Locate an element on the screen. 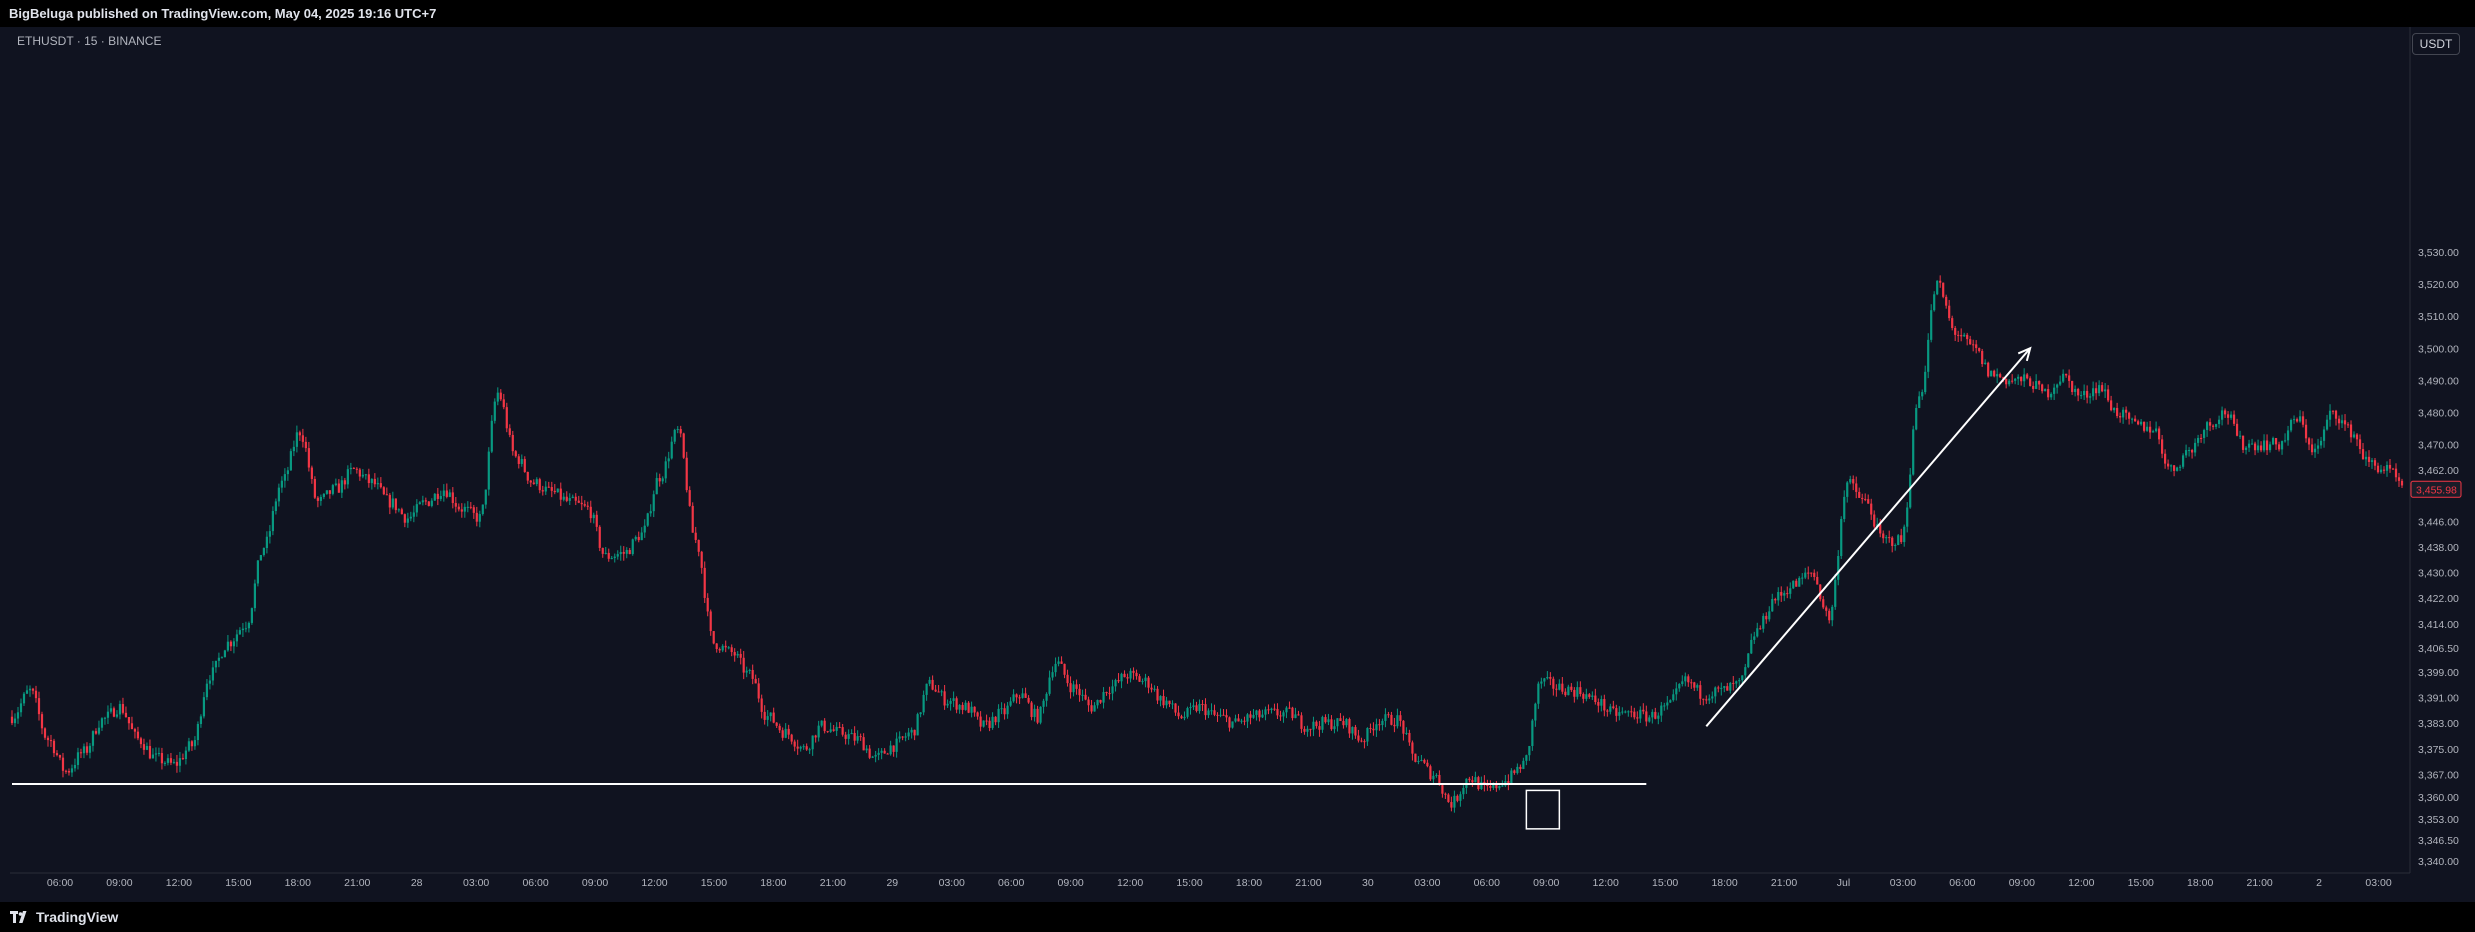 This screenshot has width=2475, height=932. trend-arrow is located at coordinates (1868, 536).